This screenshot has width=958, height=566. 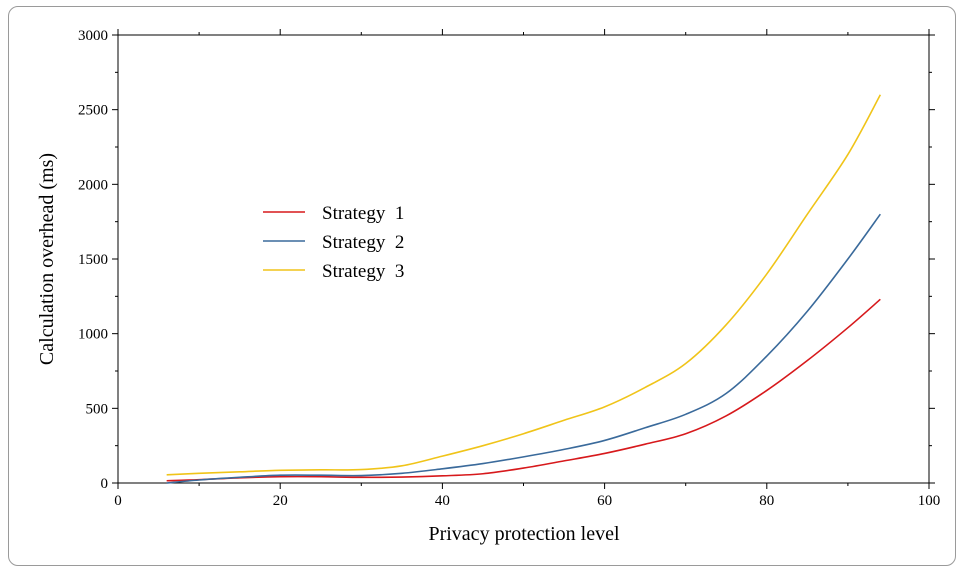 I want to click on x-tick-label: 60, so click(x=604, y=501).